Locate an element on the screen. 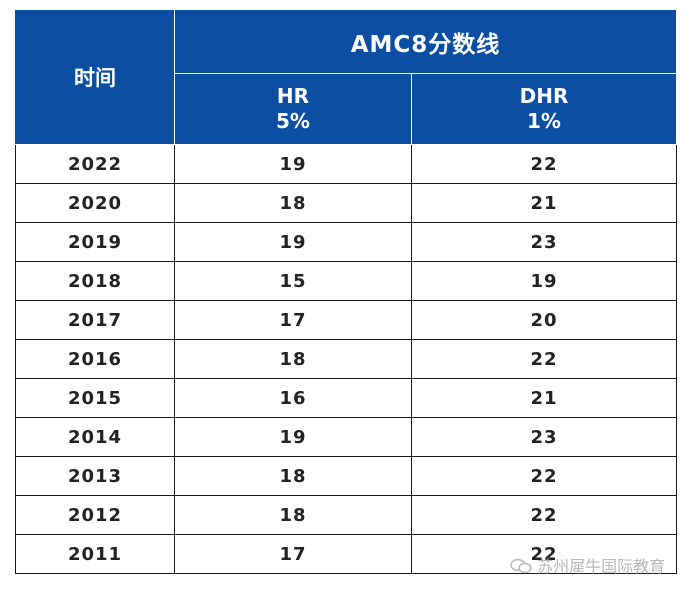 This screenshot has width=694, height=594. year-cell: 2018 is located at coordinates (95, 281).